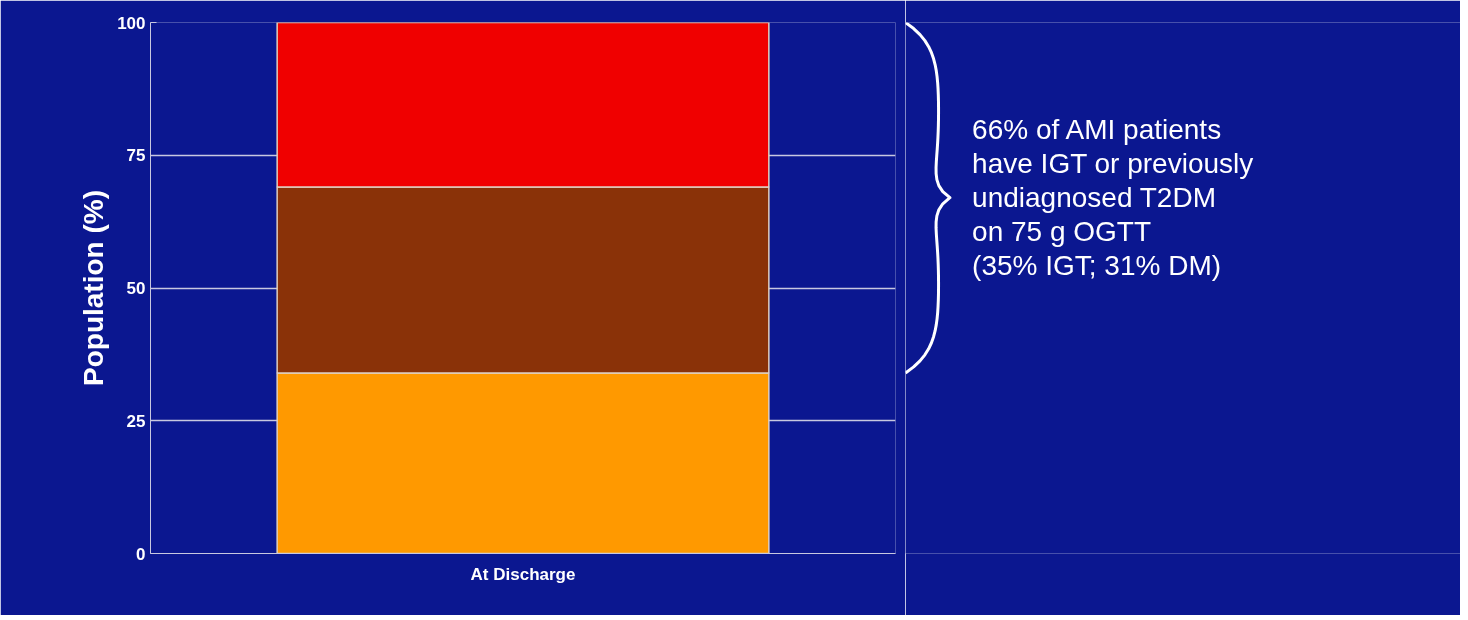  What do you see at coordinates (131, 23) in the screenshot?
I see `y-tick-label: 100` at bounding box center [131, 23].